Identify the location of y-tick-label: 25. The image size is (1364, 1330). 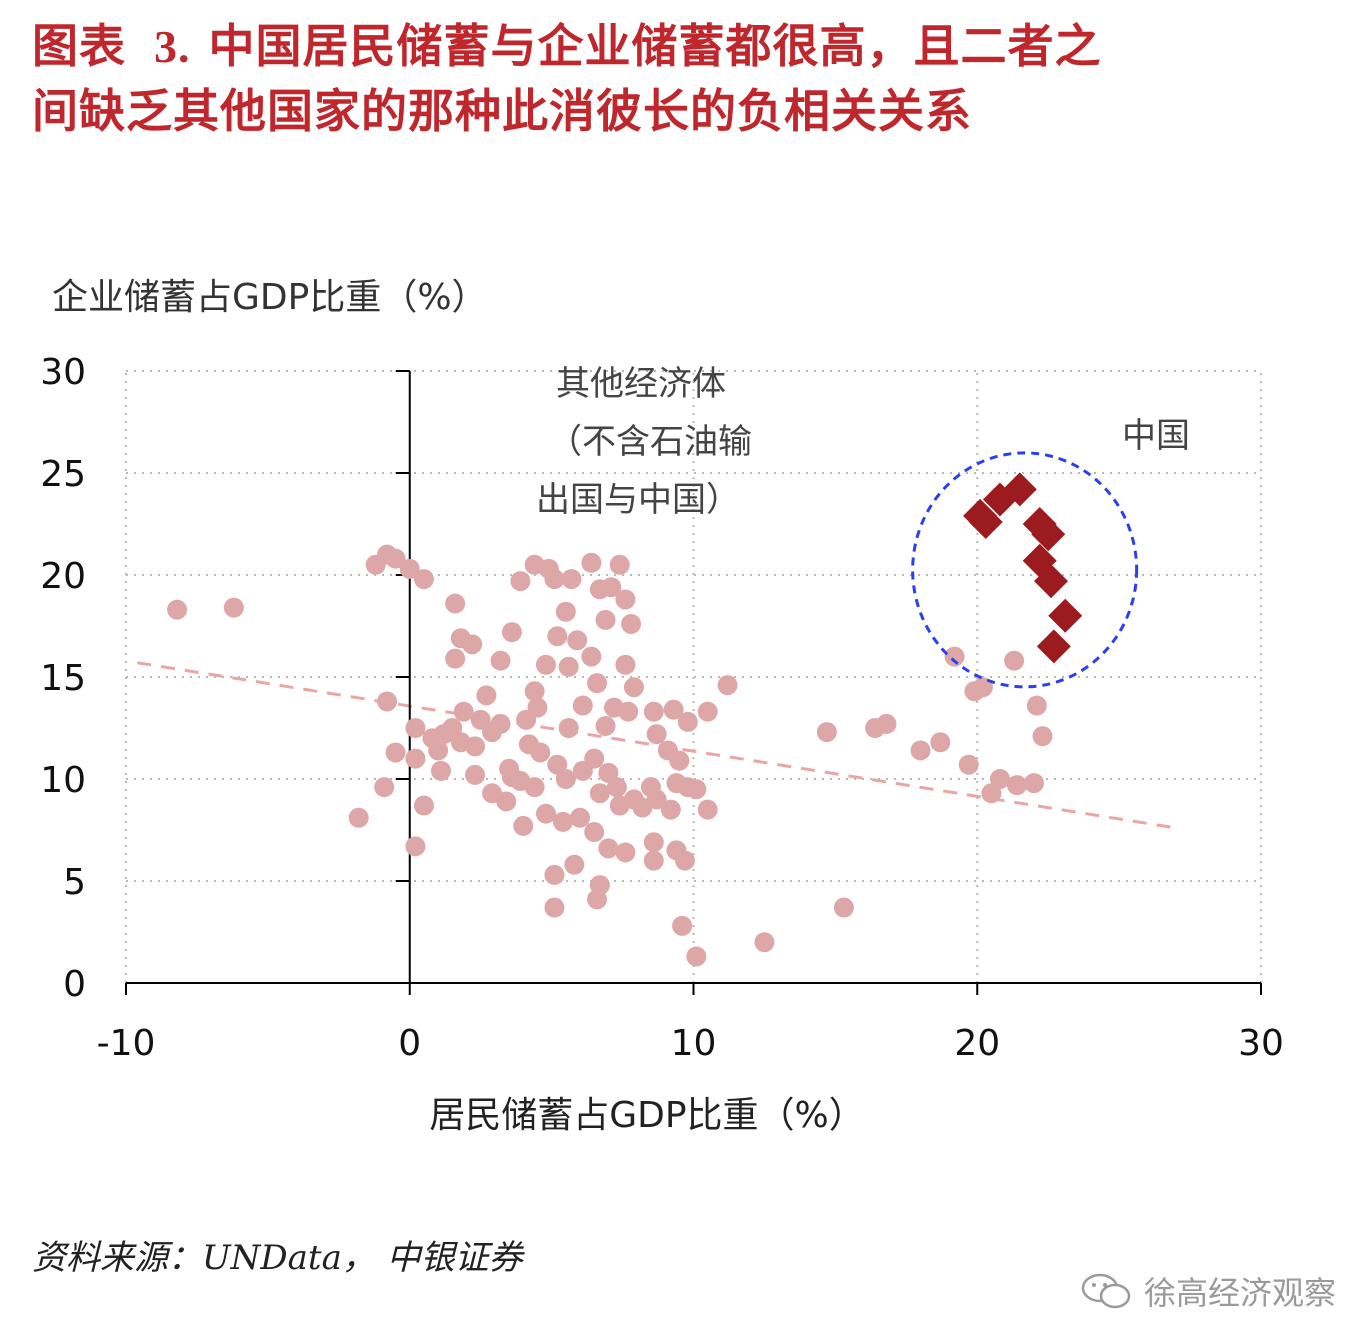
(63, 474).